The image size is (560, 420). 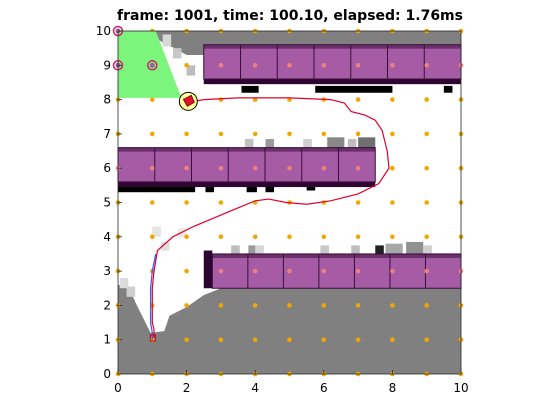 What do you see at coordinates (107, 203) in the screenshot?
I see `y-tick-label: 5` at bounding box center [107, 203].